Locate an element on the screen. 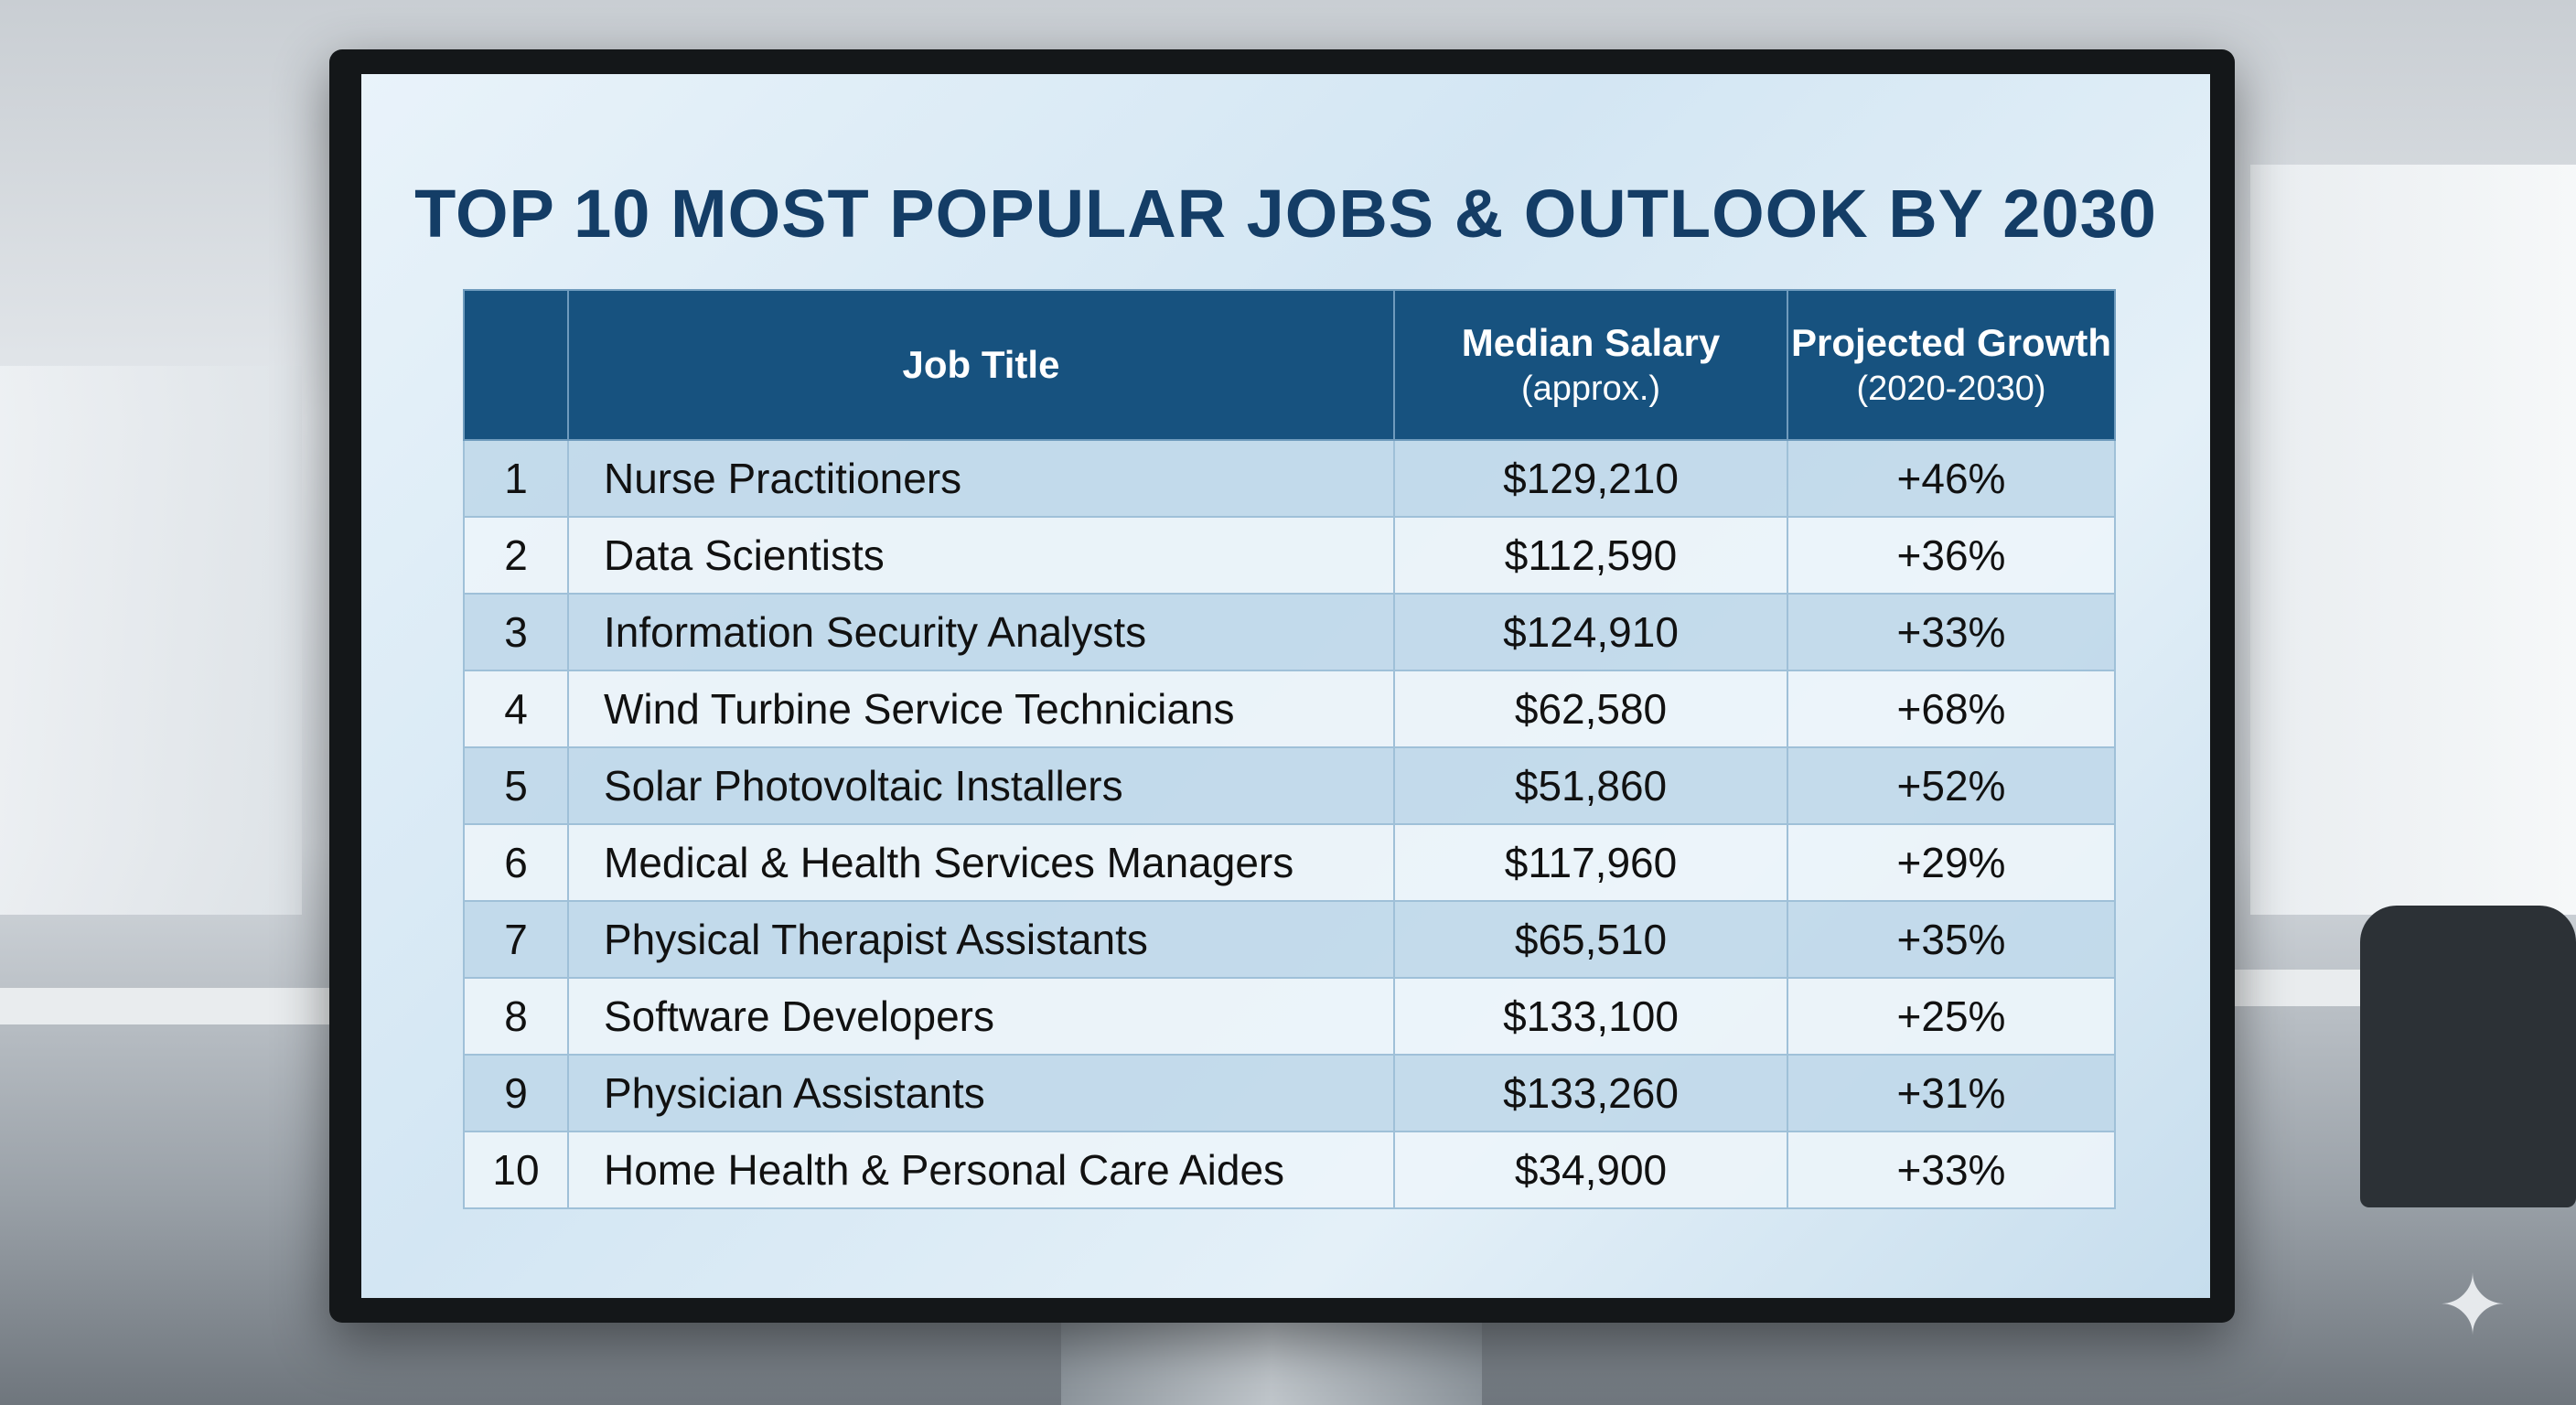 The height and width of the screenshot is (1405, 2576). rank-cell: 3 is located at coordinates (516, 632).